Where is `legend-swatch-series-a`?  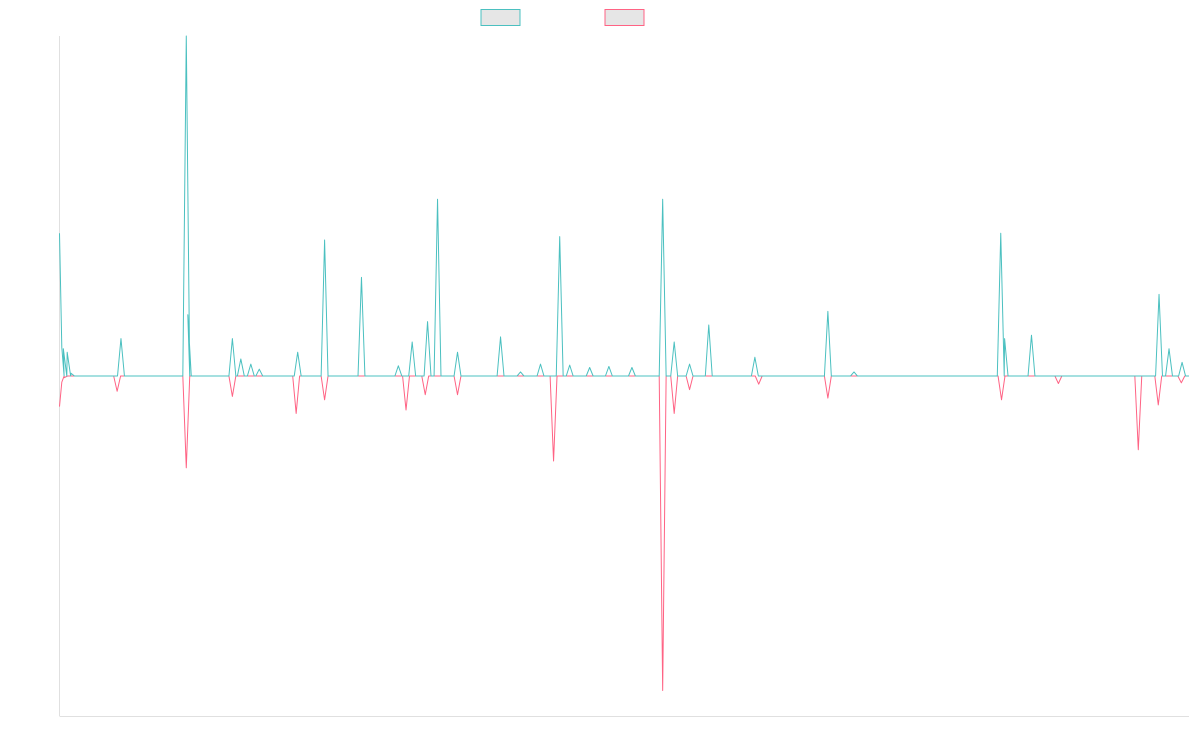
legend-swatch-series-a is located at coordinates (500, 17).